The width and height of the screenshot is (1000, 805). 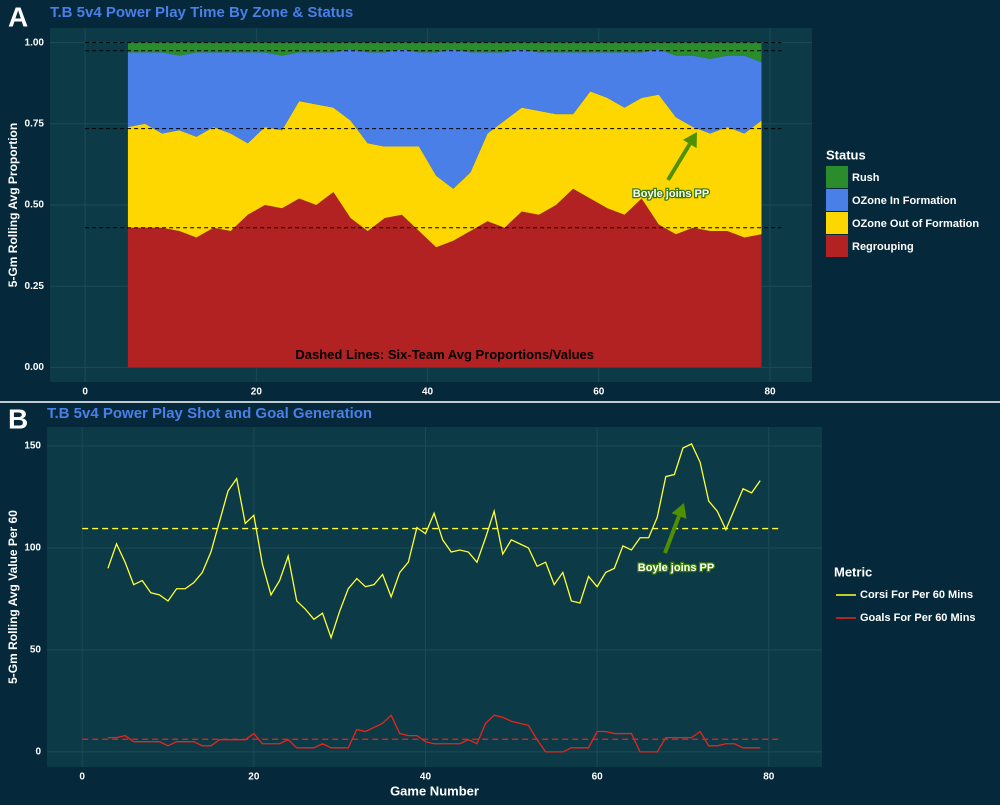 I want to click on legend-label: OZone In Formation, so click(x=904, y=201).